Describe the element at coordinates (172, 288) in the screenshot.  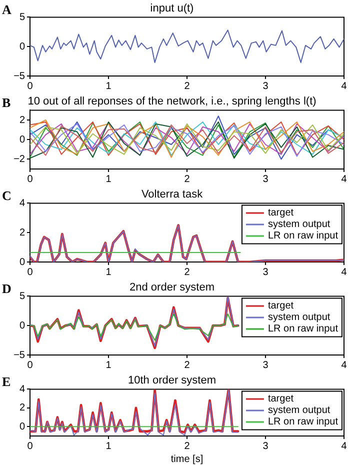
I see `chart-title: 2nd order system` at that location.